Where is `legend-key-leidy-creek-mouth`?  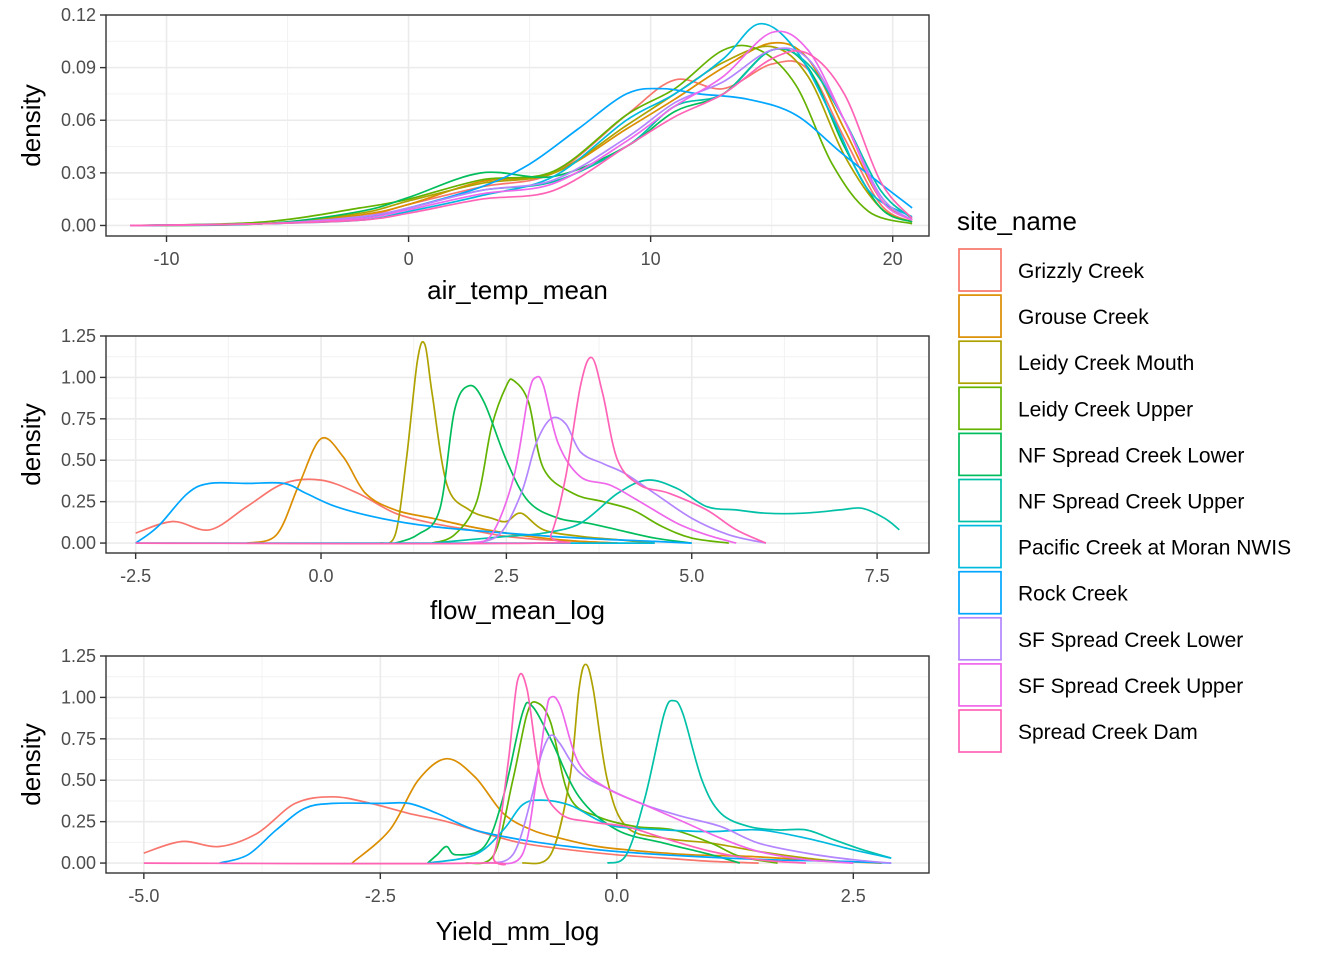 legend-key-leidy-creek-mouth is located at coordinates (980, 362).